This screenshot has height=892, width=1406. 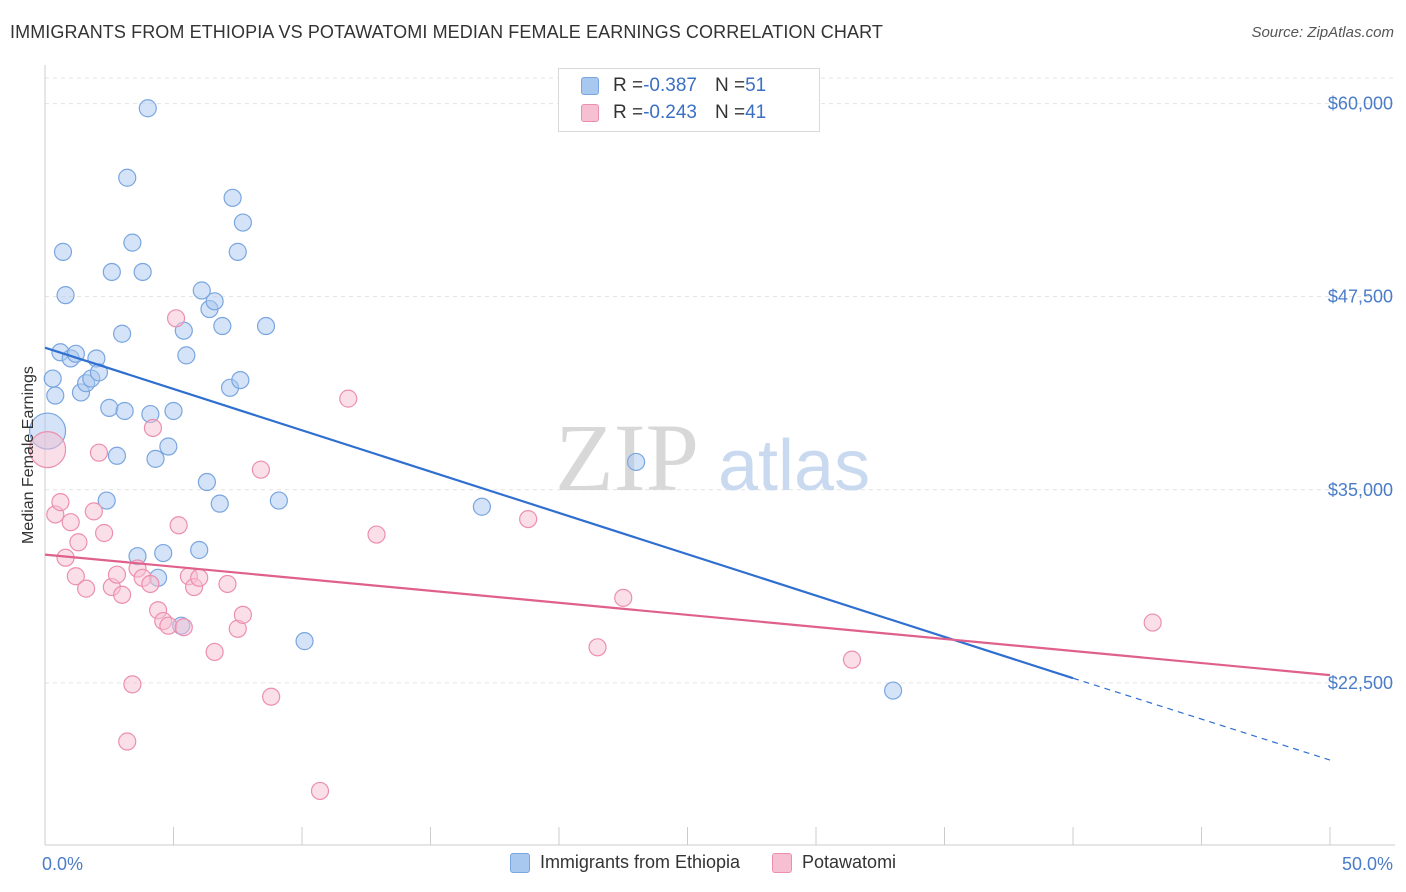 I want to click on y-tick-label: $35,000, so click(x=1360, y=490).